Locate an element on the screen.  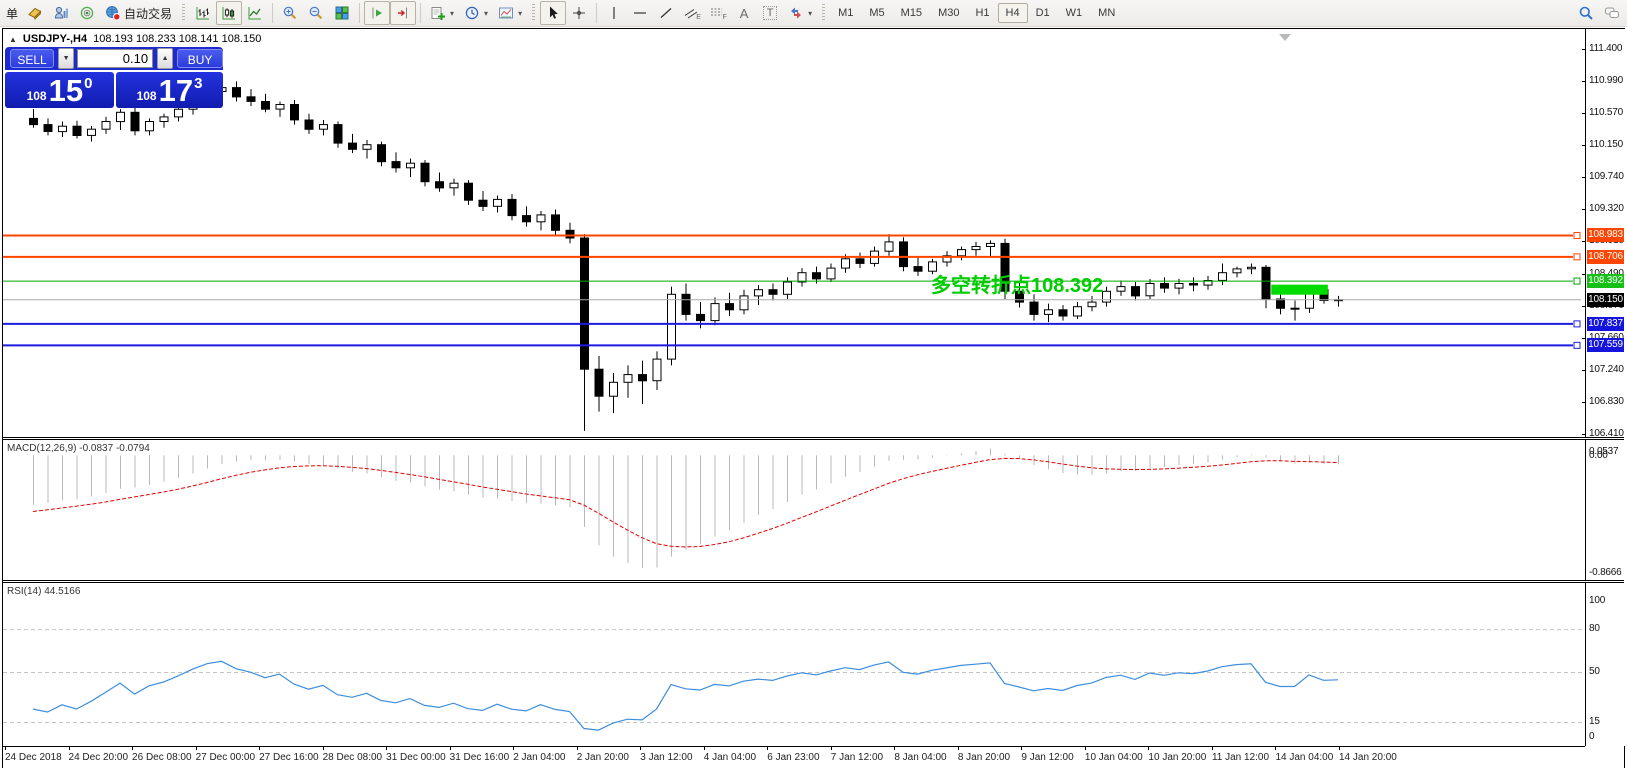
zoom-in-button is located at coordinates (290, 13).